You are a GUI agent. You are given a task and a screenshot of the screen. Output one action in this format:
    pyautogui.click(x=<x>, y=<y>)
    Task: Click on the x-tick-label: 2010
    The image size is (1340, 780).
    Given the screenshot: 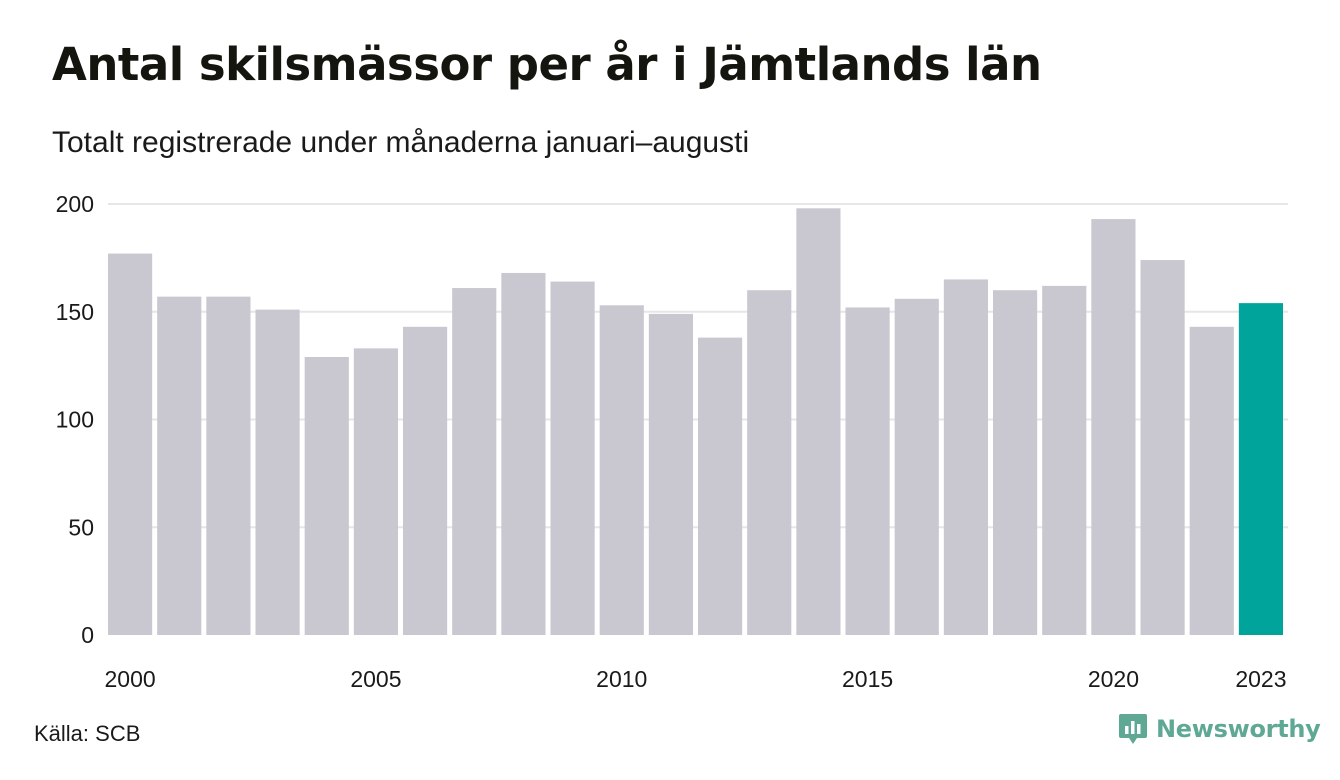 What is the action you would take?
    pyautogui.click(x=621, y=679)
    